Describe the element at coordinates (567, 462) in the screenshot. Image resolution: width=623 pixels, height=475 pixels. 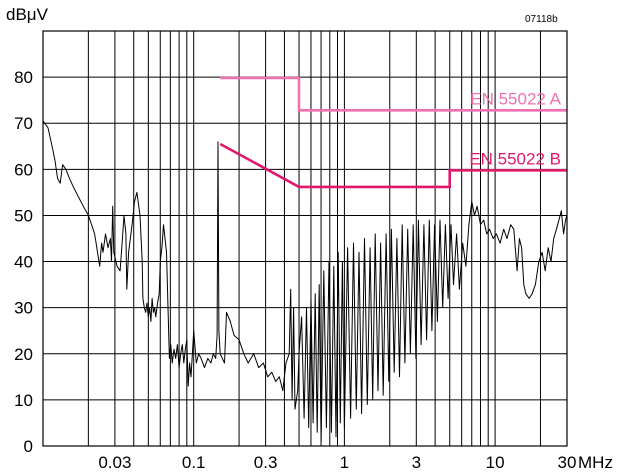
I see `x-tick-label: 30` at that location.